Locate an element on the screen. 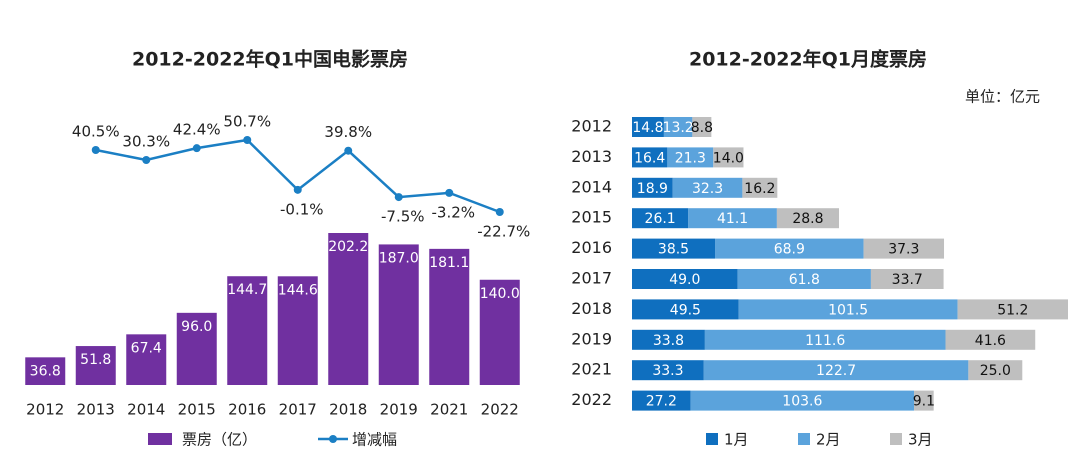 Image resolution: width=1080 pixels, height=470 pixels. segment-label: 25.0 is located at coordinates (995, 371).